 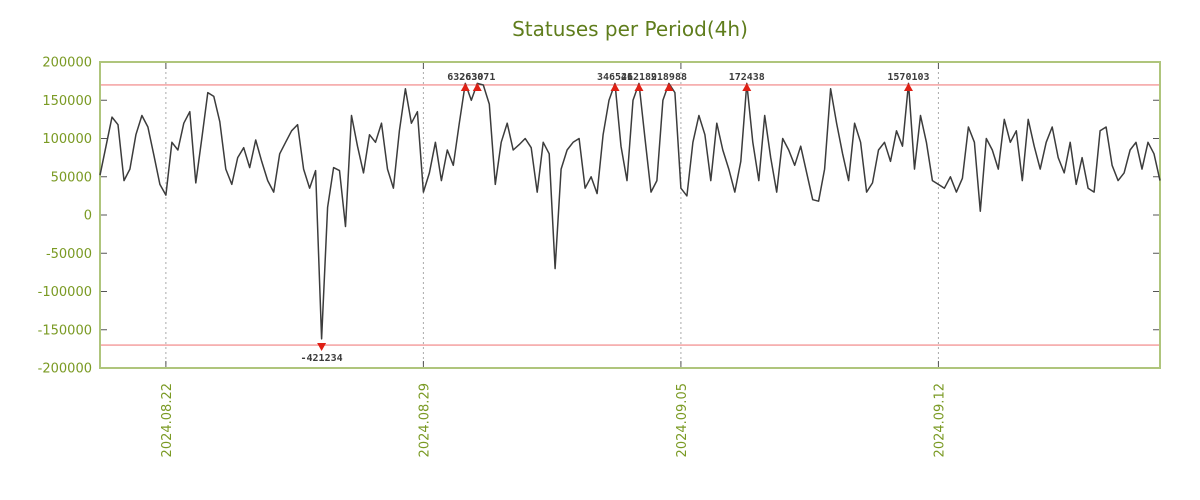 What do you see at coordinates (69, 254) in the screenshot?
I see `y-axis-label: -50000` at bounding box center [69, 254].